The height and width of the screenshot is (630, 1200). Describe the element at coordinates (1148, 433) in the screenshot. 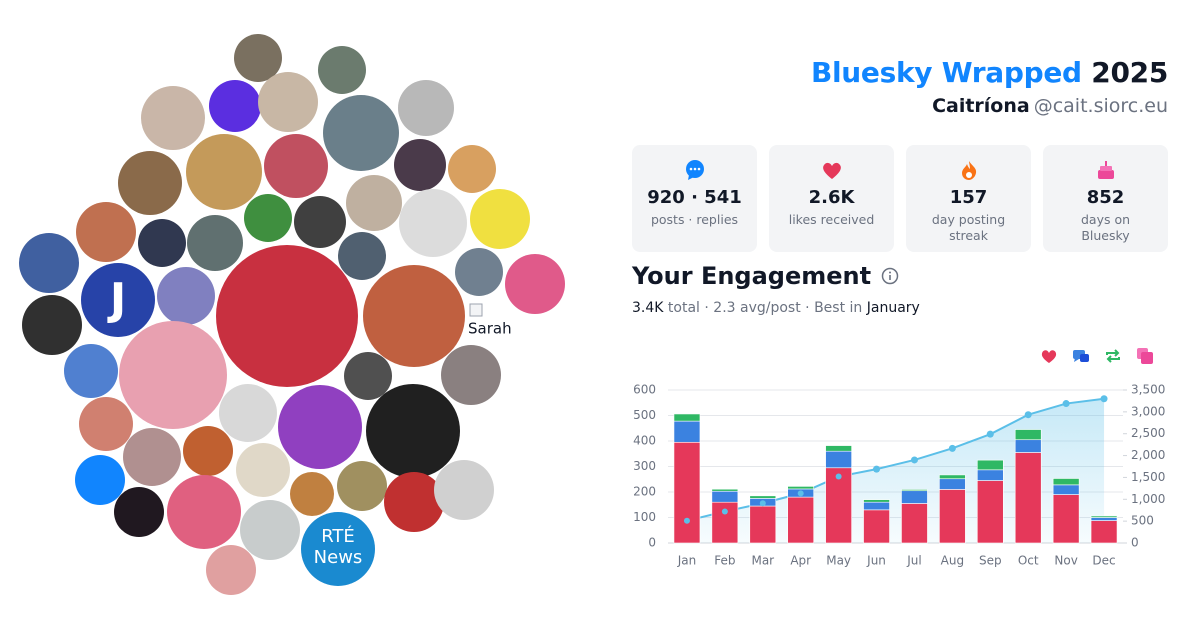

I see `y2-tick-label: 2,500` at that location.